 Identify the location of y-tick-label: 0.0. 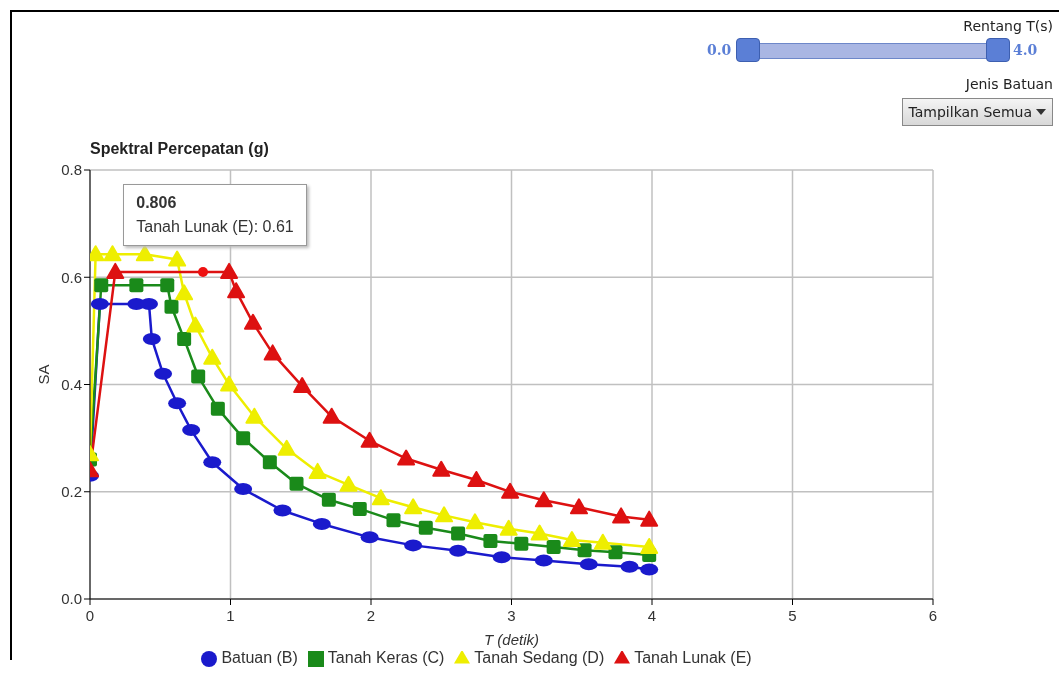
(71, 599).